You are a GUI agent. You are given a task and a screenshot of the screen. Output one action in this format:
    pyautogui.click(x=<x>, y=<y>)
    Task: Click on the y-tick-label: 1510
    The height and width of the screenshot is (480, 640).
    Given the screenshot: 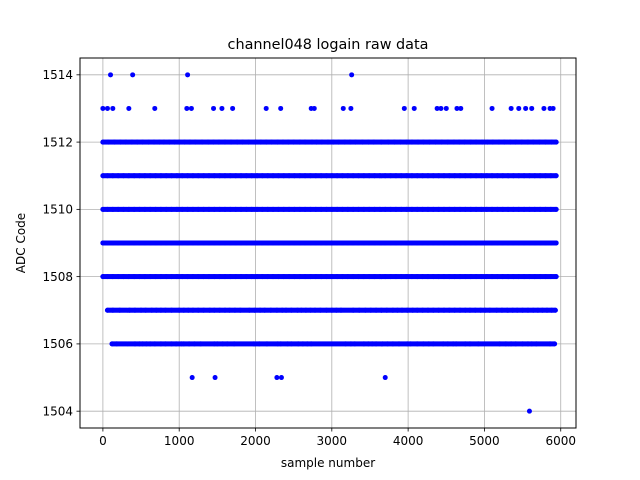 What is the action you would take?
    pyautogui.click(x=57, y=210)
    